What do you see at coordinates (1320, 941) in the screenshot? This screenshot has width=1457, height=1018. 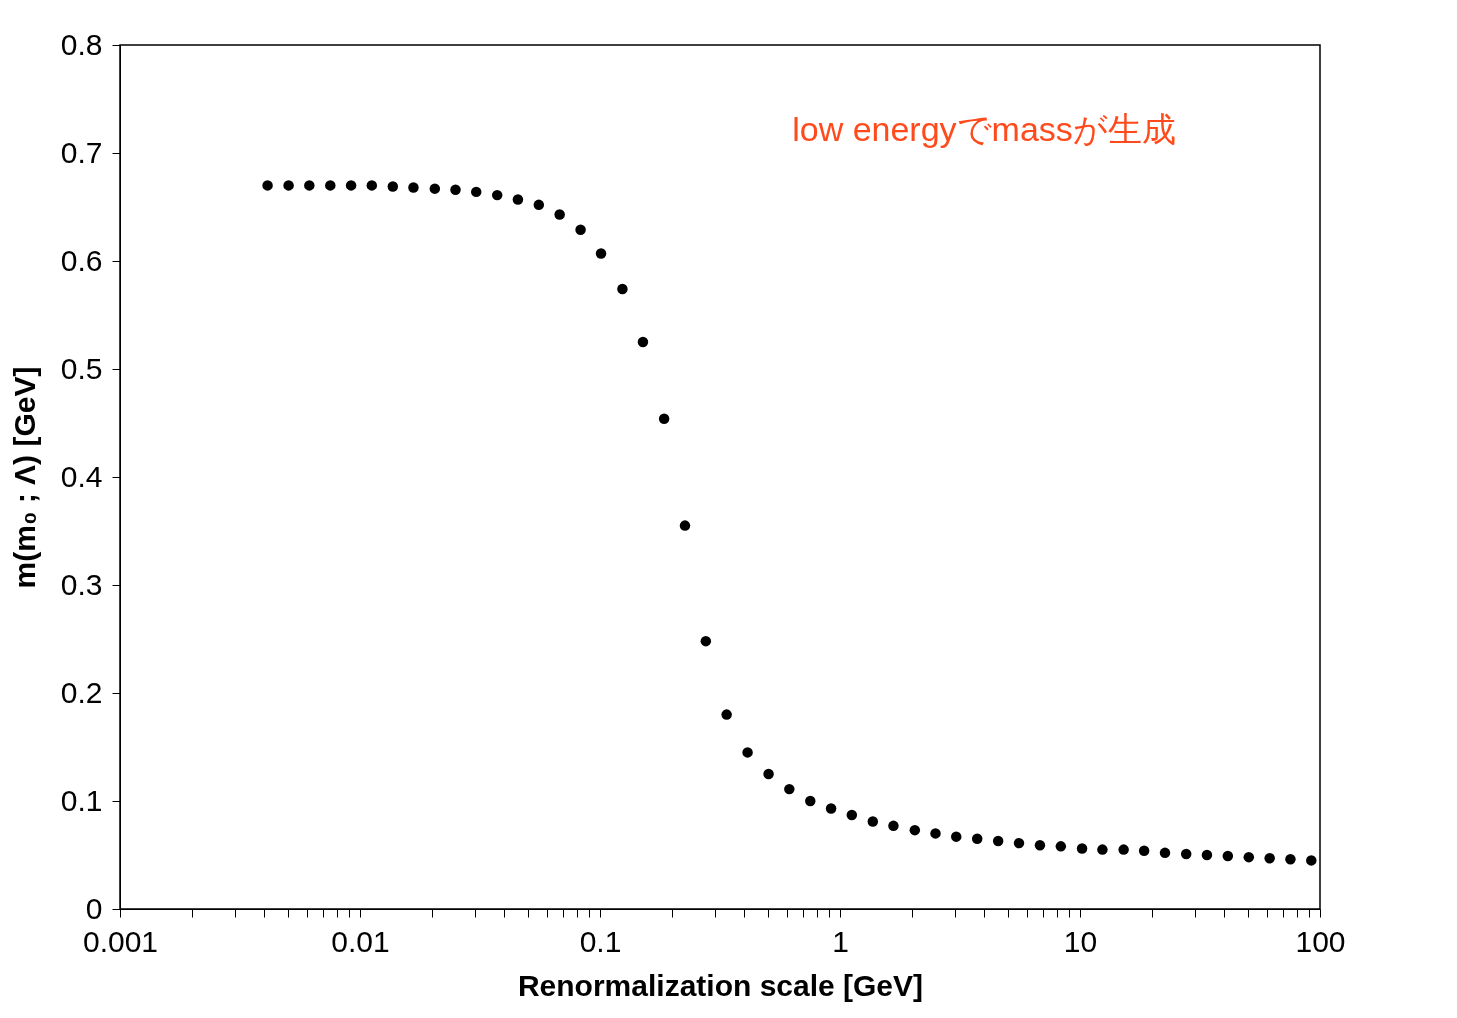 I see `x-tick-label: 100` at bounding box center [1320, 941].